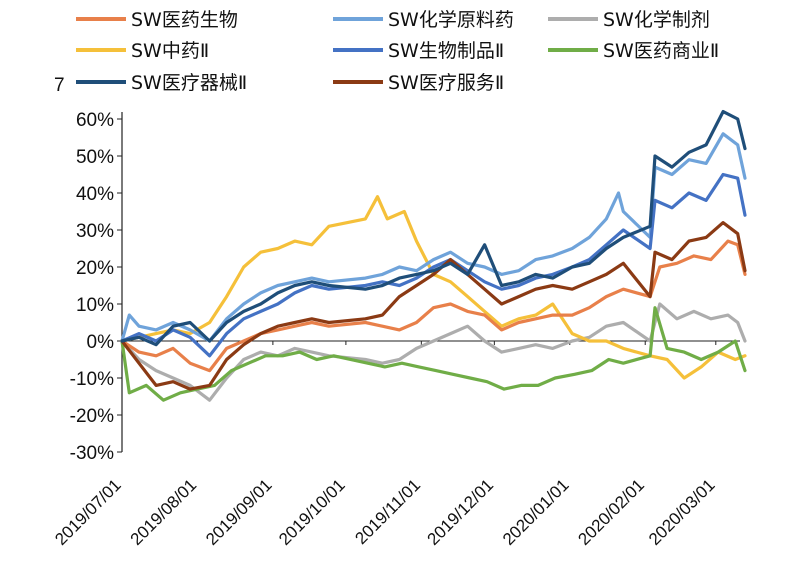 This screenshot has width=790, height=576. Describe the element at coordinates (611, 512) in the screenshot. I see `x-tick-label: 2020/02/01` at that location.